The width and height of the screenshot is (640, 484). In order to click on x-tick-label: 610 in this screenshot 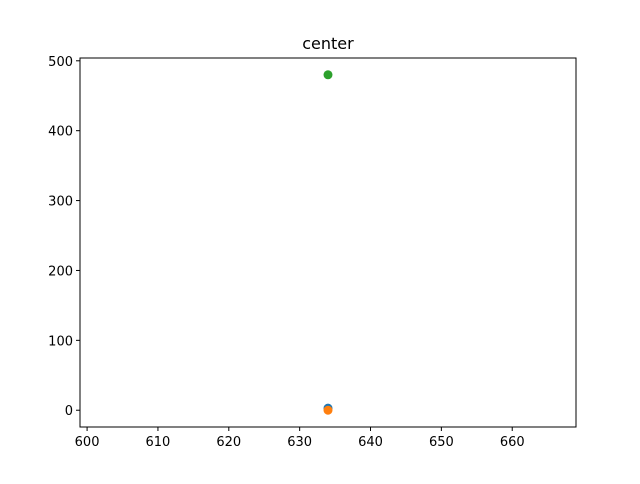, I will do `click(158, 442)`.